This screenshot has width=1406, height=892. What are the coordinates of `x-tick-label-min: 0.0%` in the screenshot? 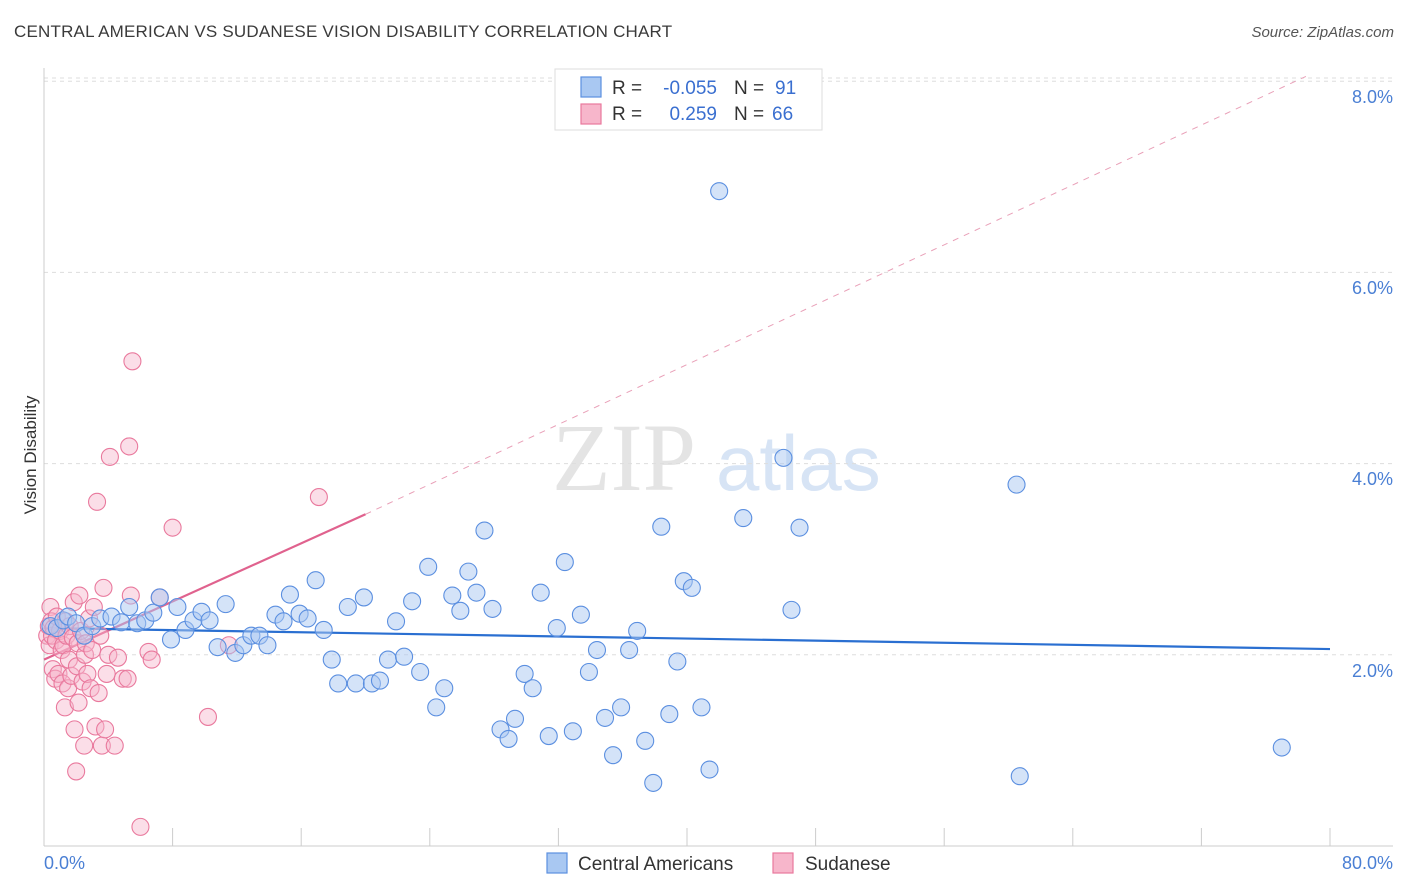 It's located at (64, 863).